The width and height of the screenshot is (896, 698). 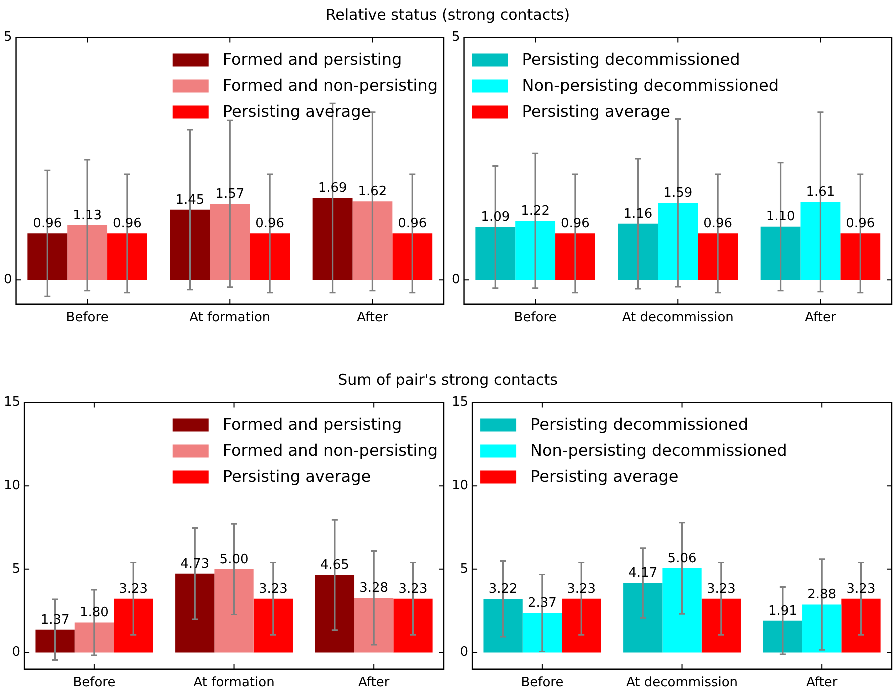 I want to click on data-label: 5.00, so click(x=234, y=560).